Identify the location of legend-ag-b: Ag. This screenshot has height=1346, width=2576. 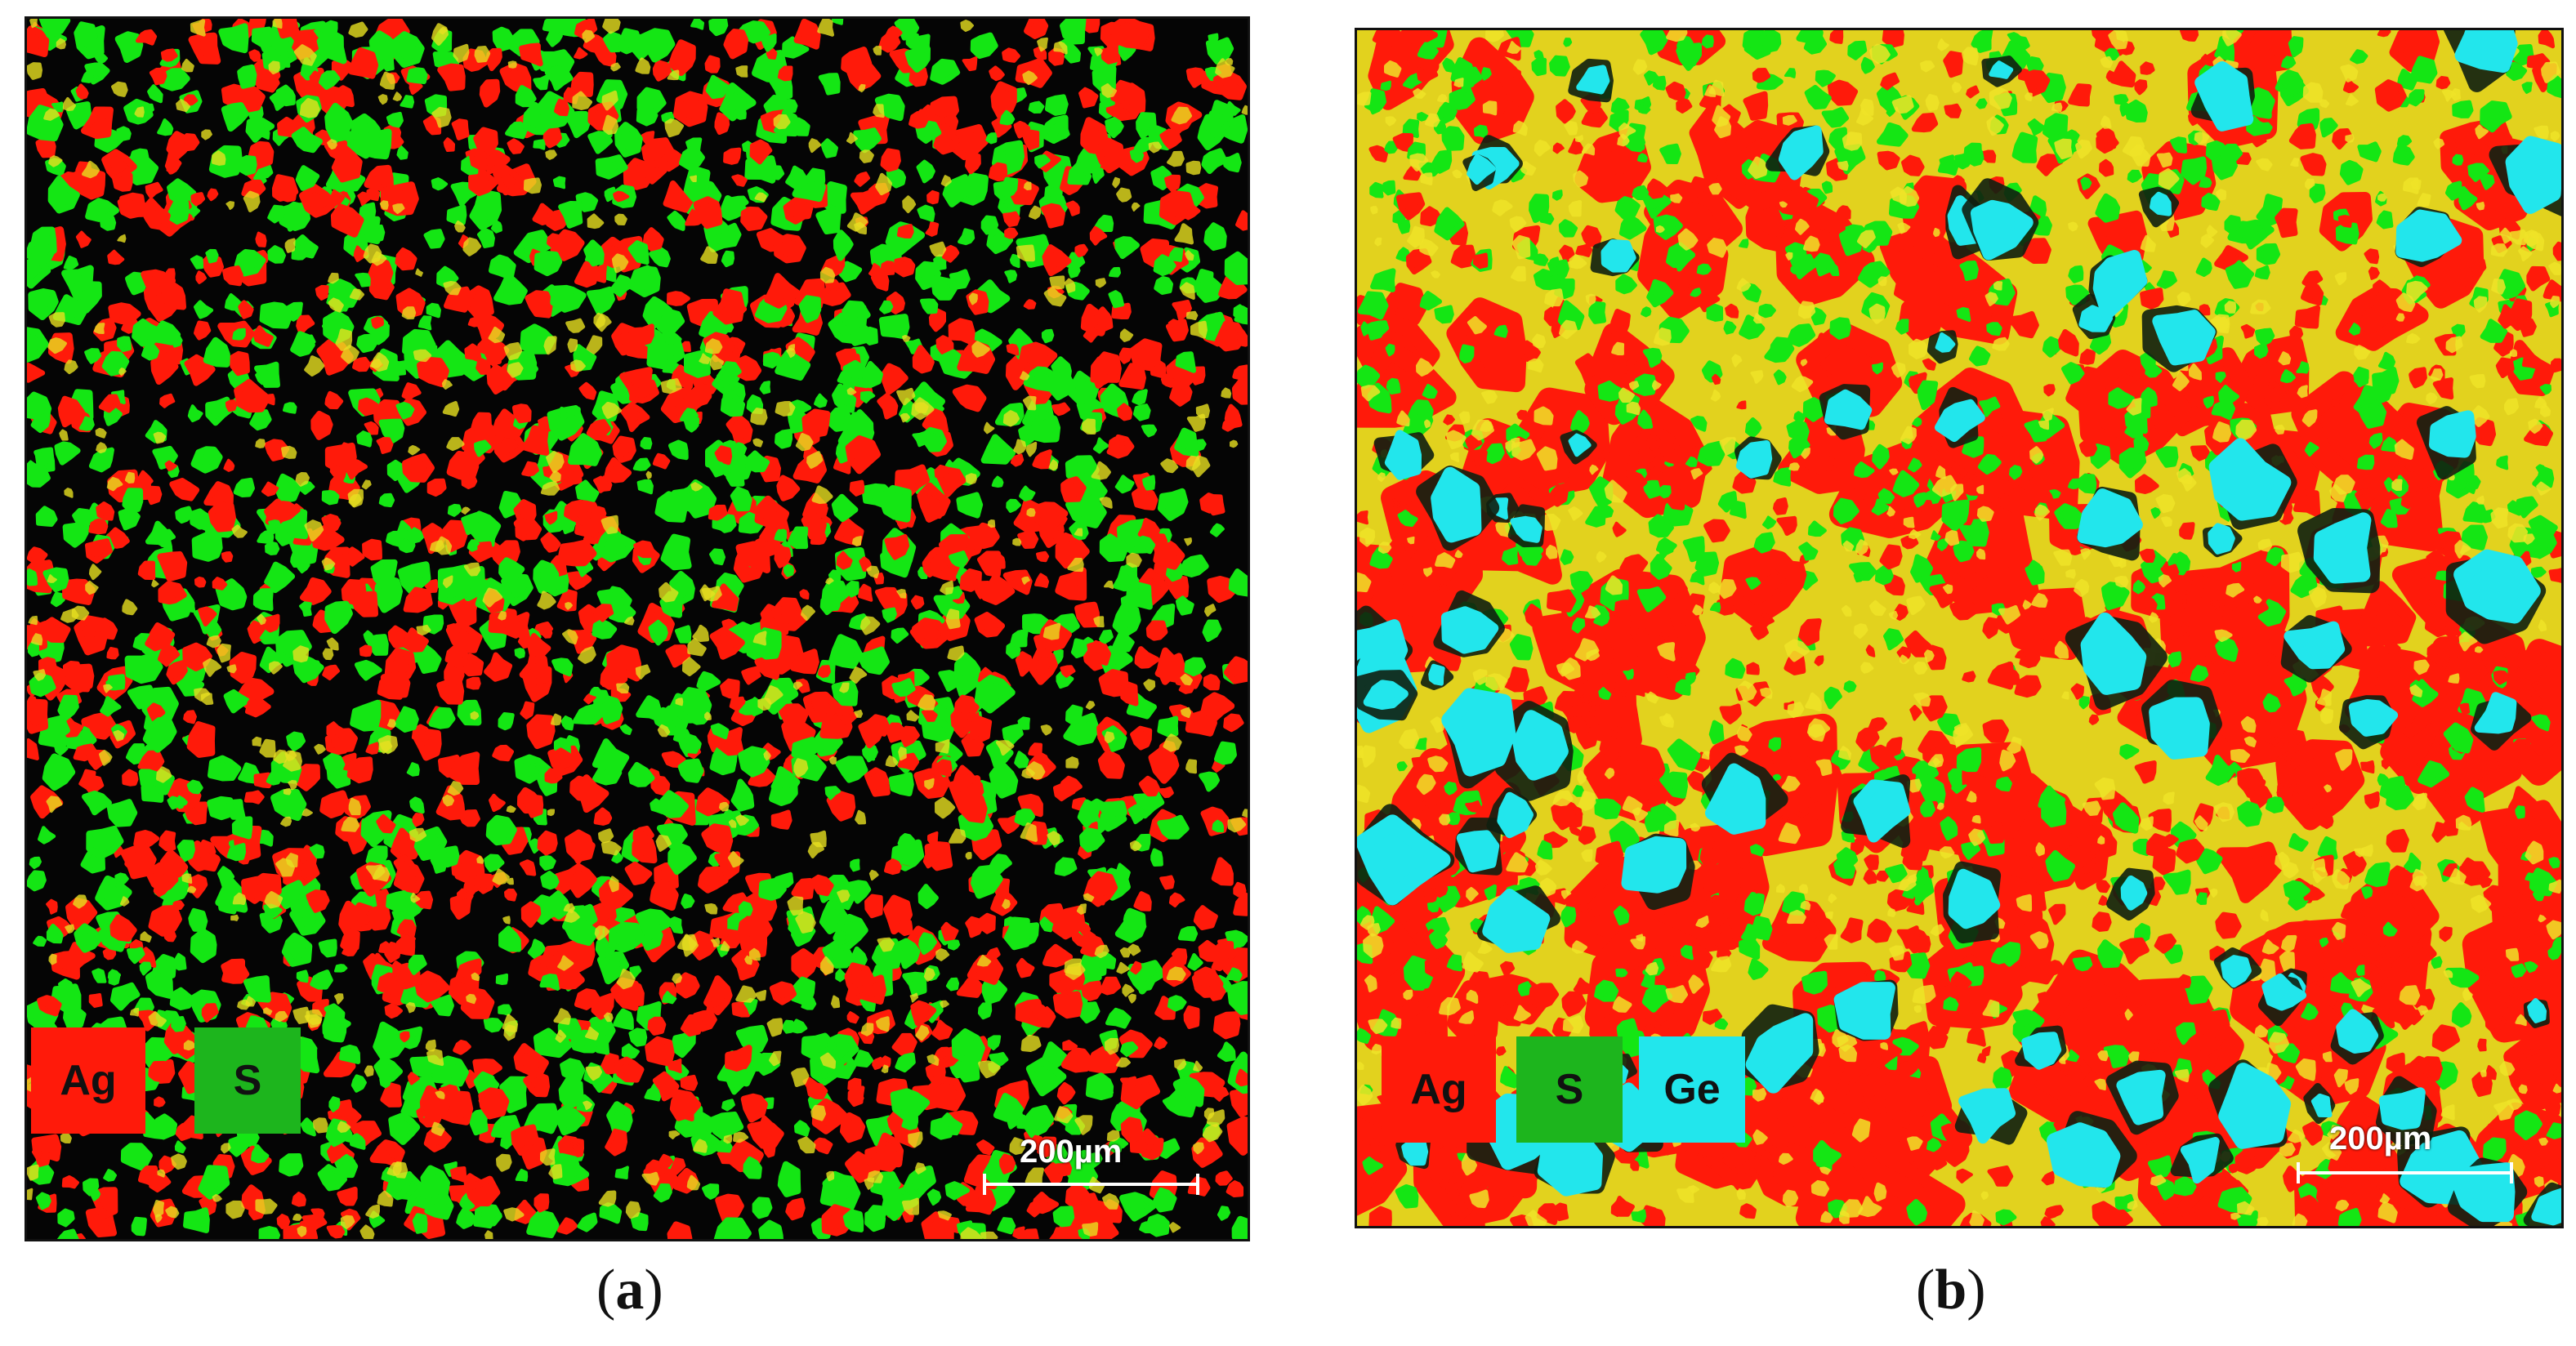
(1439, 1090).